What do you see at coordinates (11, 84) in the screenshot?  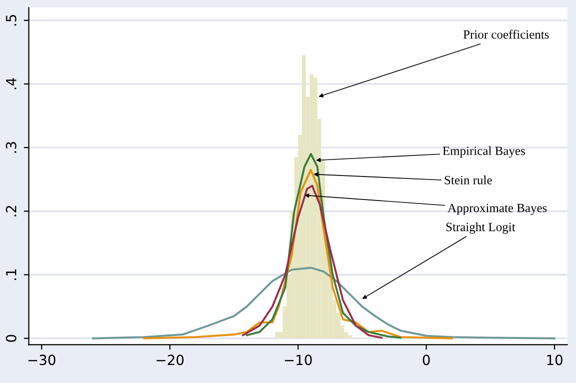 I see `y-tick-label: .4` at bounding box center [11, 84].